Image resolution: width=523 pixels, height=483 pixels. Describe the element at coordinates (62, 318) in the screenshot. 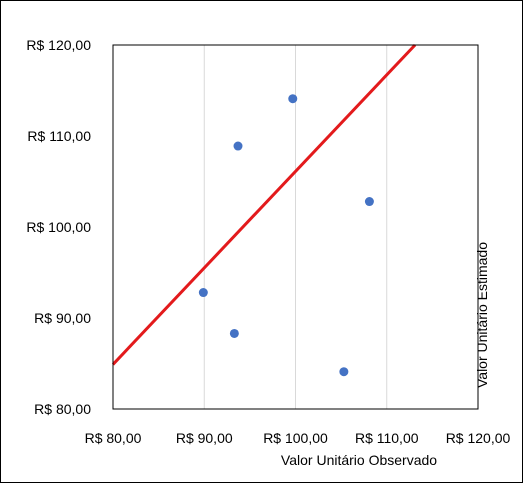

I see `y-tick-label: R$ 90,00` at that location.